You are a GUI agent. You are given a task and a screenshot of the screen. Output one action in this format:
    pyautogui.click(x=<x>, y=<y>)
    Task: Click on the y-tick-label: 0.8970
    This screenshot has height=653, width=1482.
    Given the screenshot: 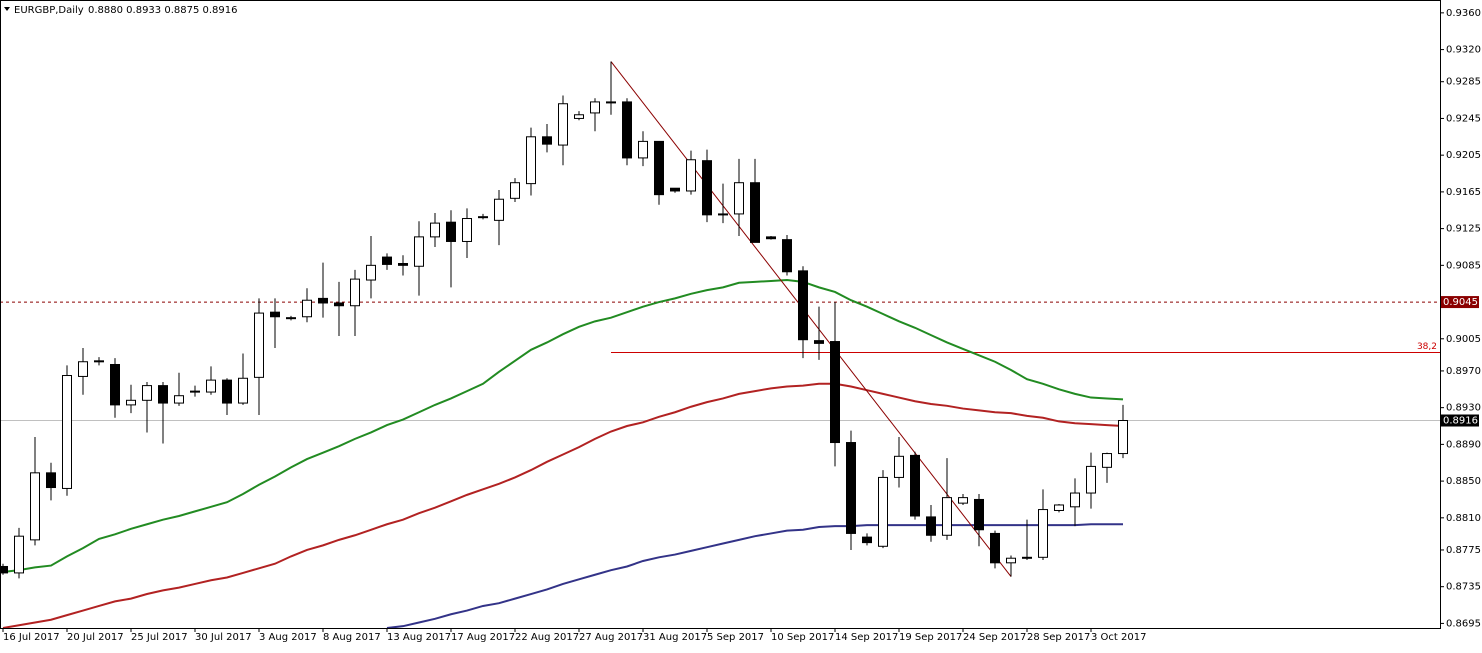 What is the action you would take?
    pyautogui.click(x=1463, y=371)
    